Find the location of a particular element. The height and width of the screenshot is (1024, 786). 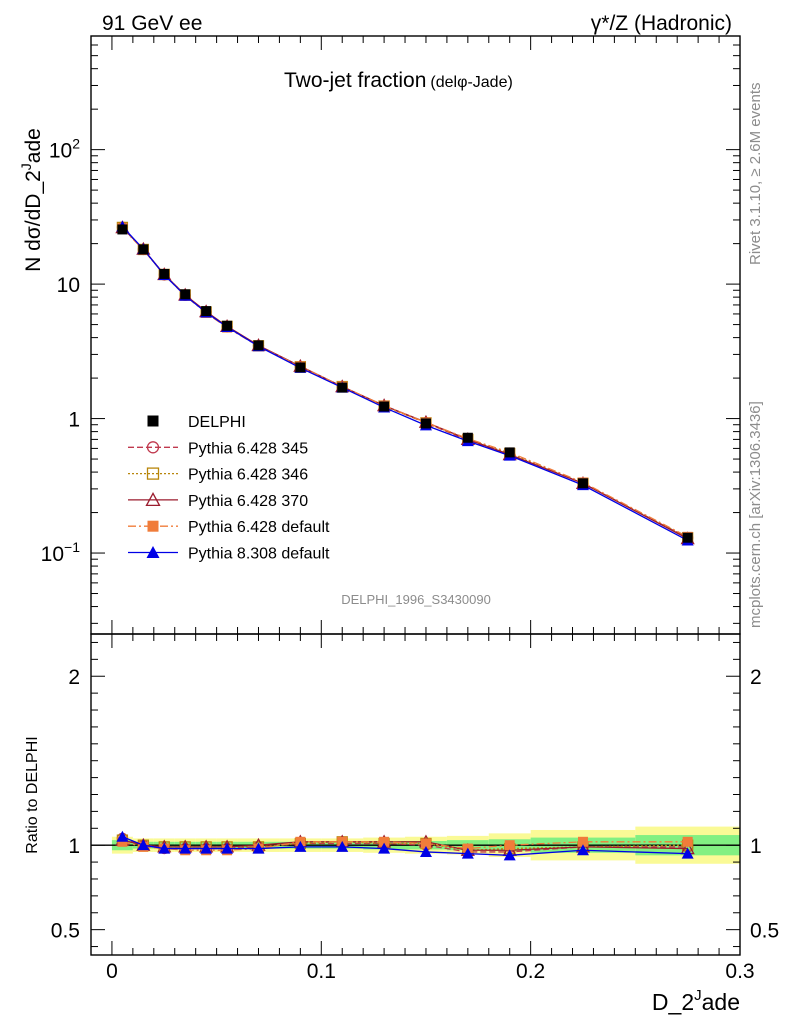

legend-label: Pythia 8.308 default is located at coordinates (259, 554).